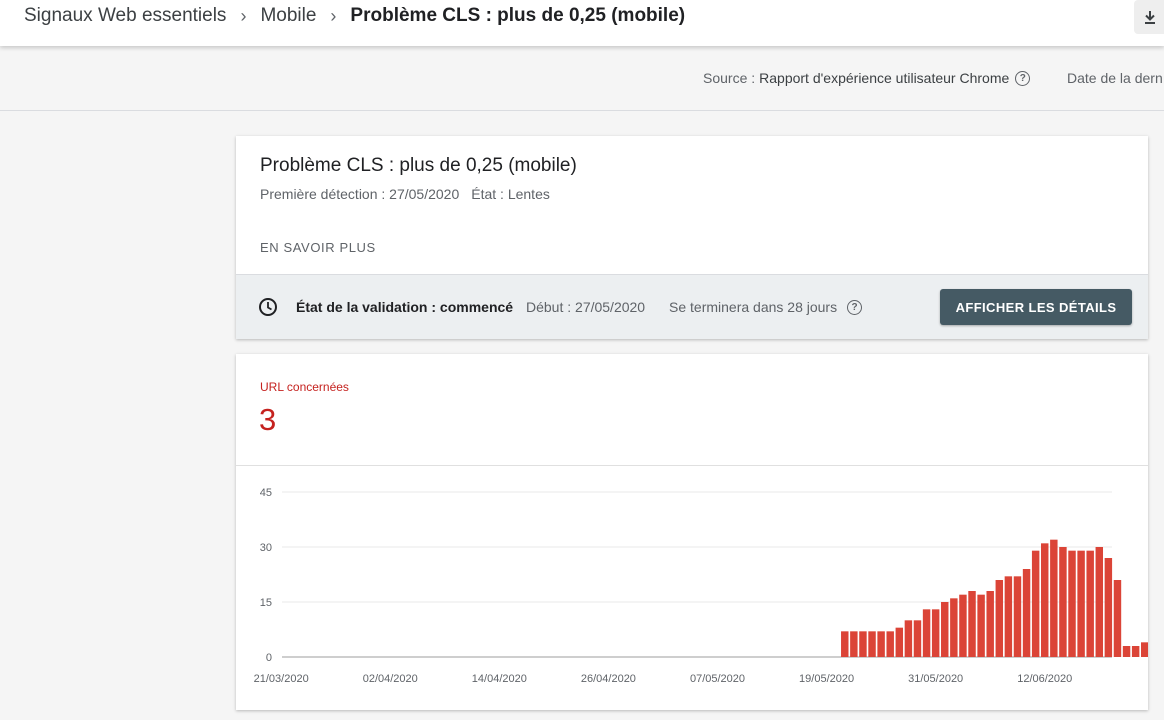  I want to click on validation-start: Début : 27/05/2020, so click(586, 307).